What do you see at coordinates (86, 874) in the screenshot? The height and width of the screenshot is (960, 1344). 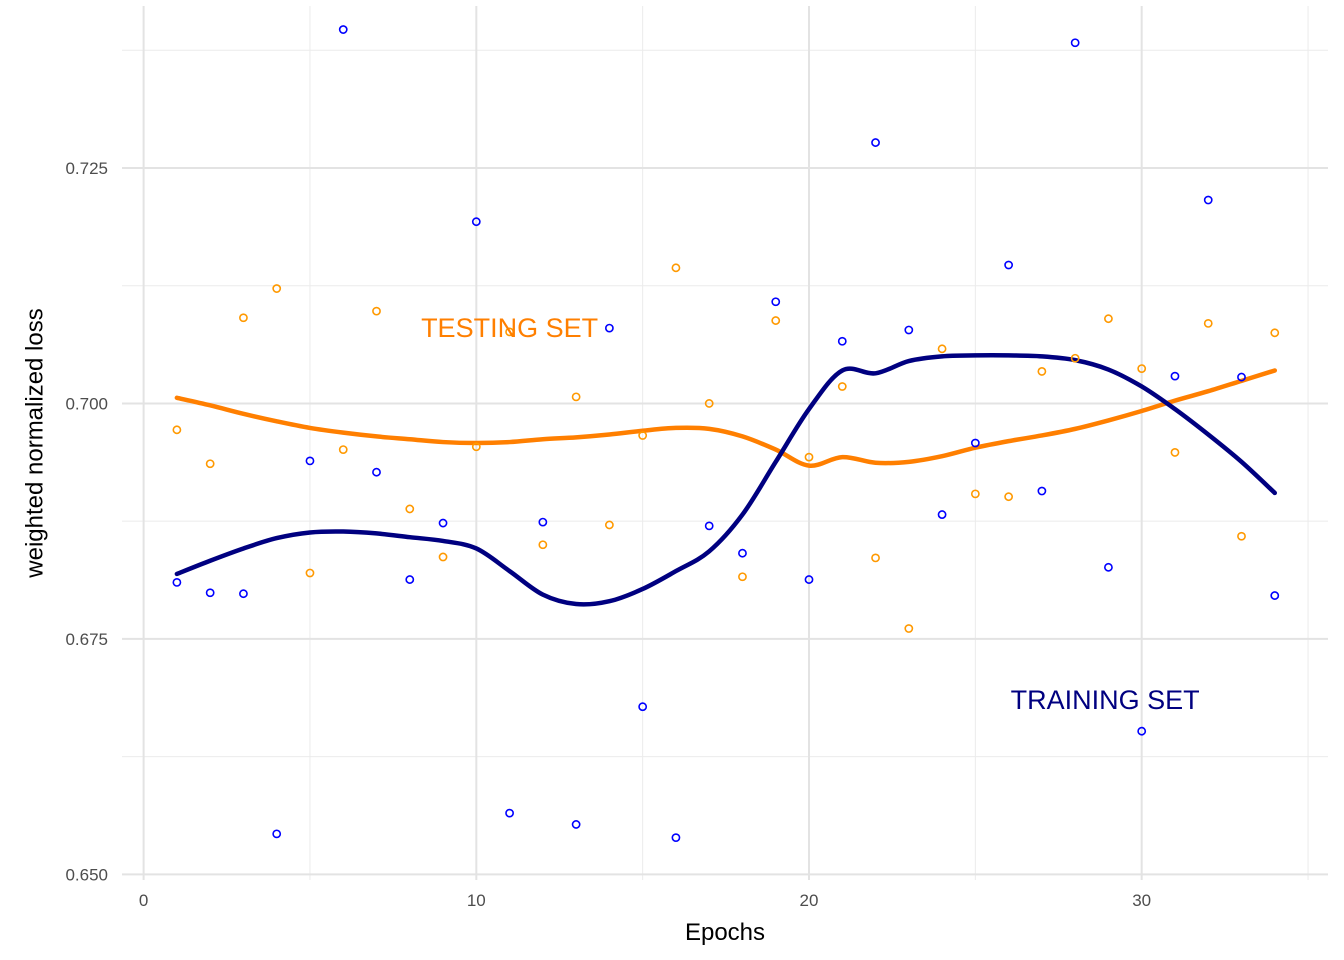 I see `y-tick-label: 0.650` at bounding box center [86, 874].